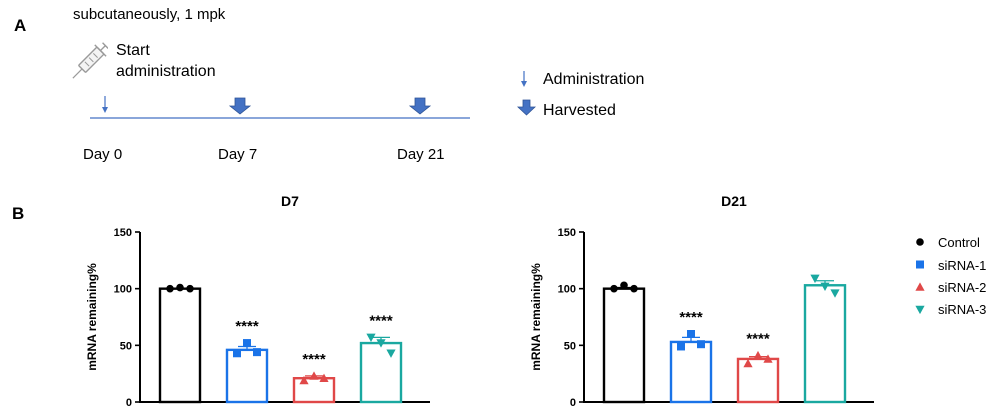  Describe the element at coordinates (959, 242) in the screenshot. I see `legend-item-control: Control` at that location.